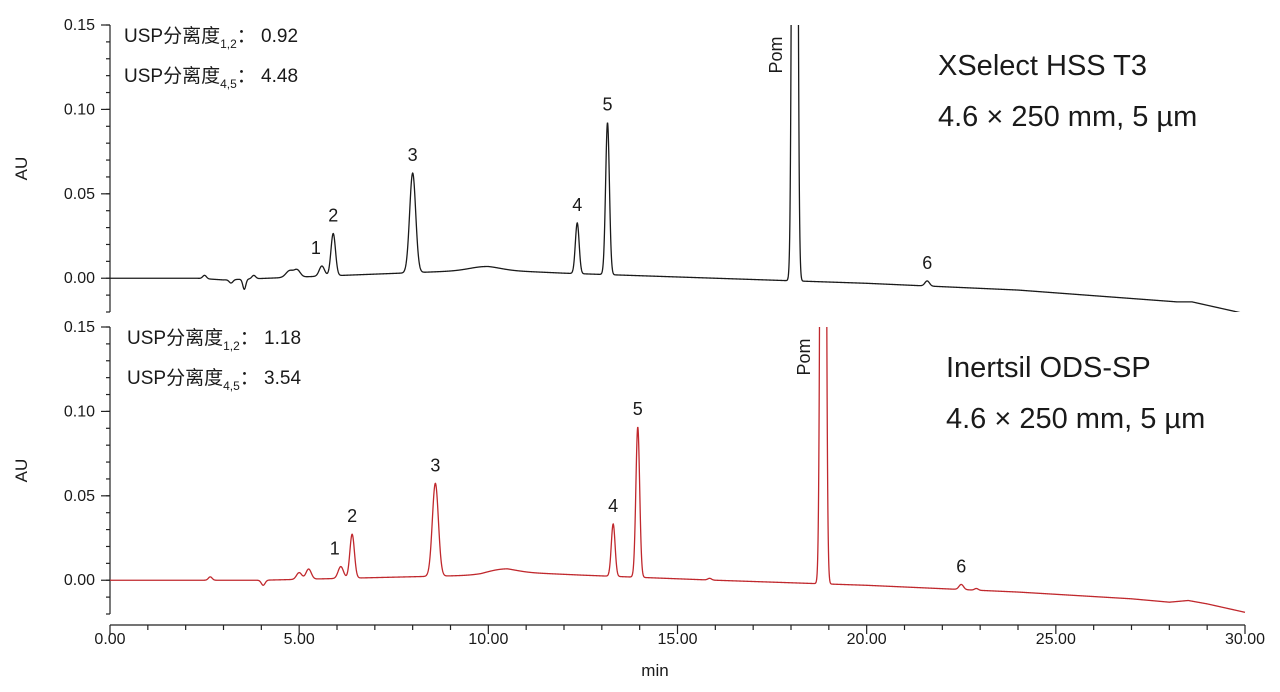 This screenshot has height=692, width=1280. Describe the element at coordinates (488, 639) in the screenshot. I see `x-tick-label: 10.00` at that location.